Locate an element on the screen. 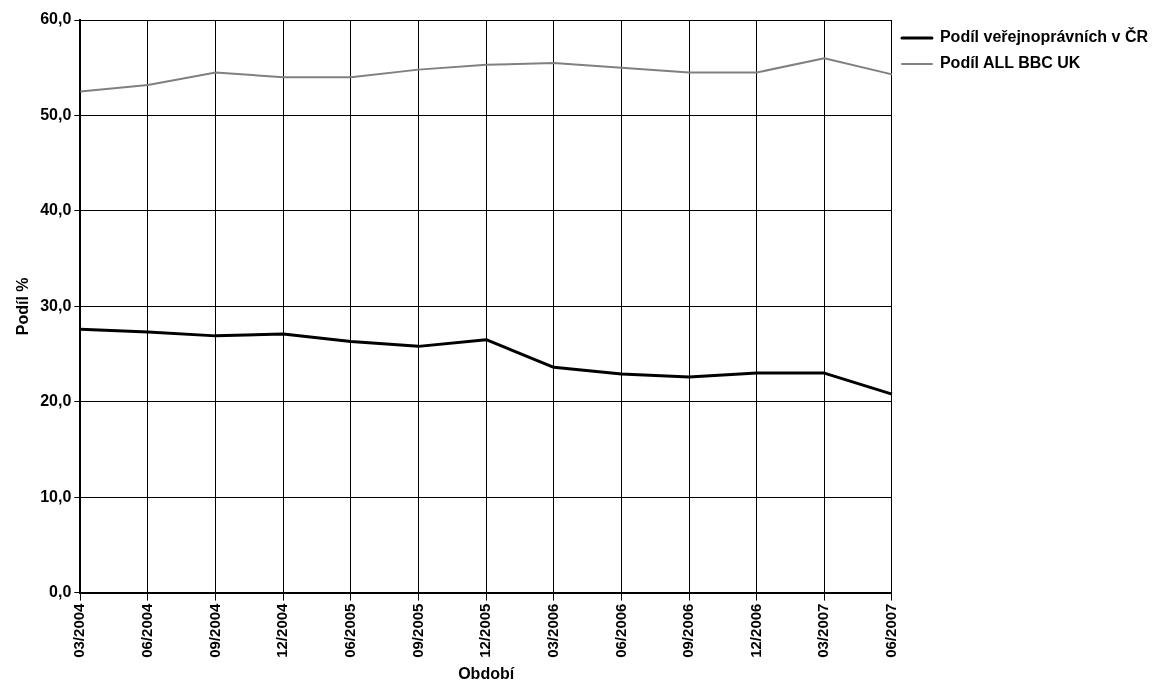 This screenshot has height=698, width=1168. legend-label: Podíl veřejnoprávních v ČR is located at coordinates (1044, 36).